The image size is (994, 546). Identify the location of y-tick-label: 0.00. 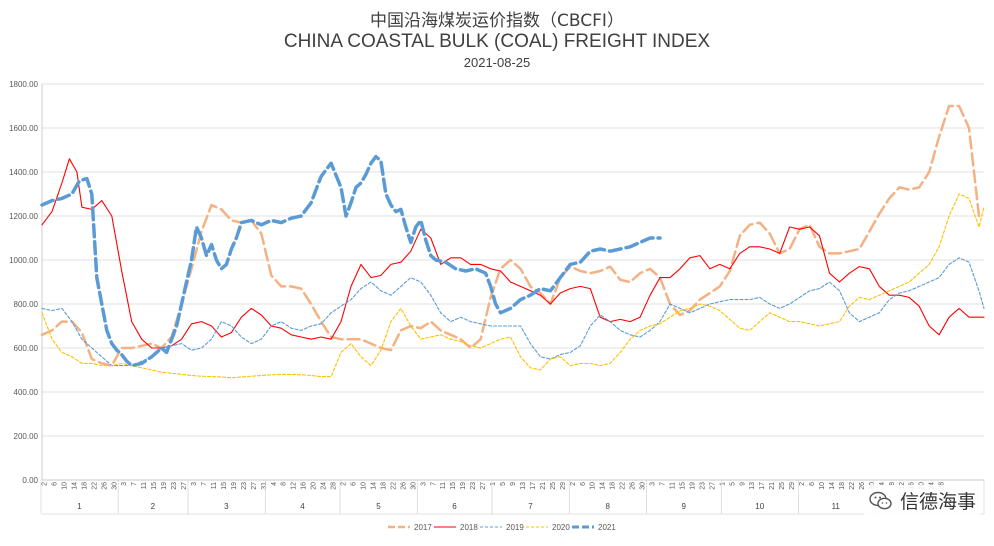
(30, 480).